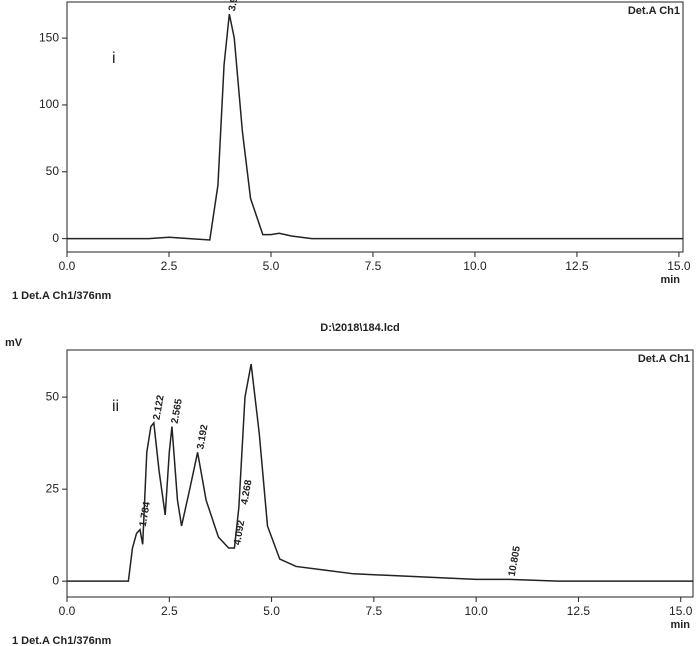 The height and width of the screenshot is (646, 698). Describe the element at coordinates (239, 532) in the screenshot. I see `peak-label: 4.092` at that location.